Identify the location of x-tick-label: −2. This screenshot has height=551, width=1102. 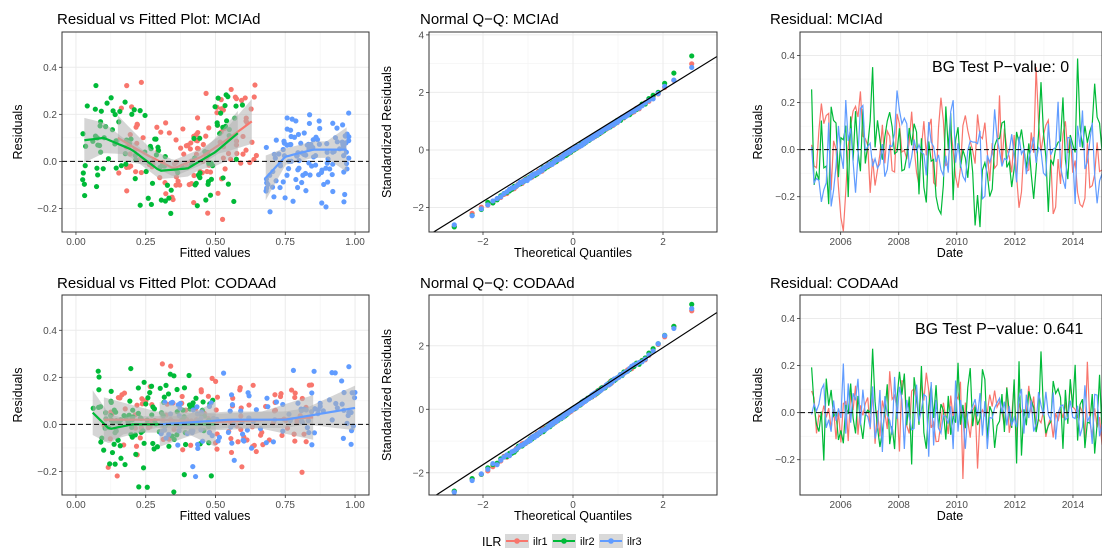
(483, 505).